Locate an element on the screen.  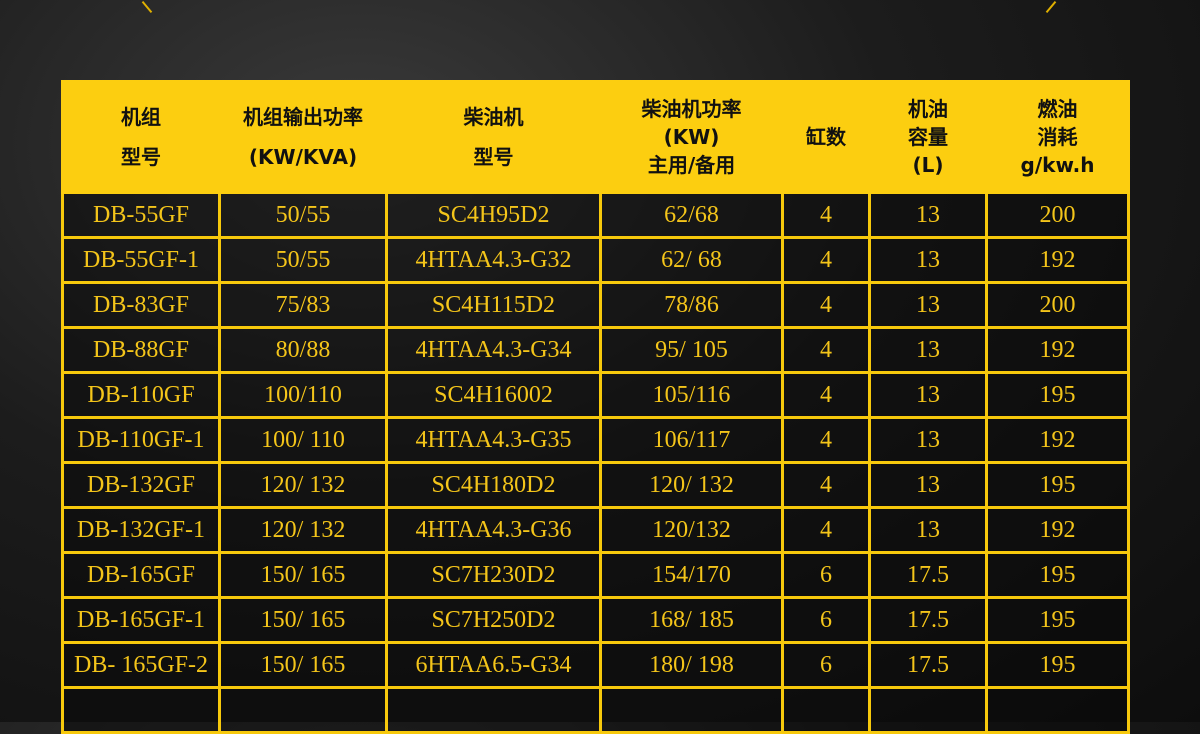
table-row: DB-83GF 75/83 SC4H115D2 78/86 4 13 200 is located at coordinates (595, 305).